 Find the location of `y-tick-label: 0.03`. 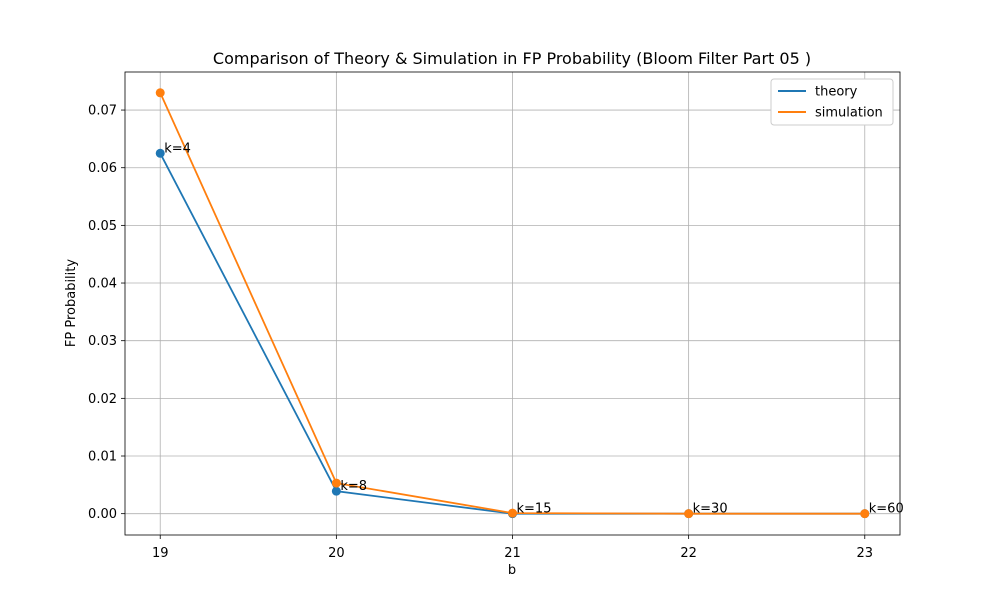

y-tick-label: 0.03 is located at coordinates (102, 341).